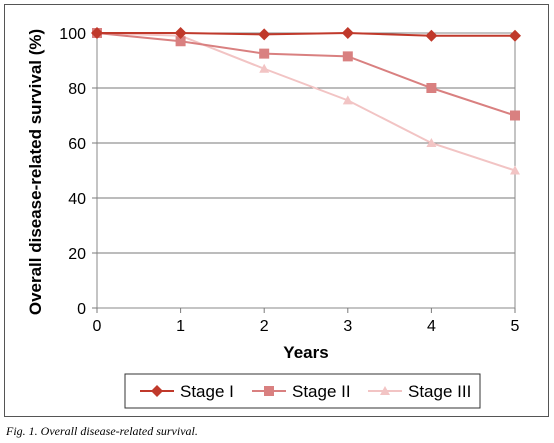  What do you see at coordinates (264, 53) in the screenshot?
I see `data-point-stage-ii-x2` at bounding box center [264, 53].